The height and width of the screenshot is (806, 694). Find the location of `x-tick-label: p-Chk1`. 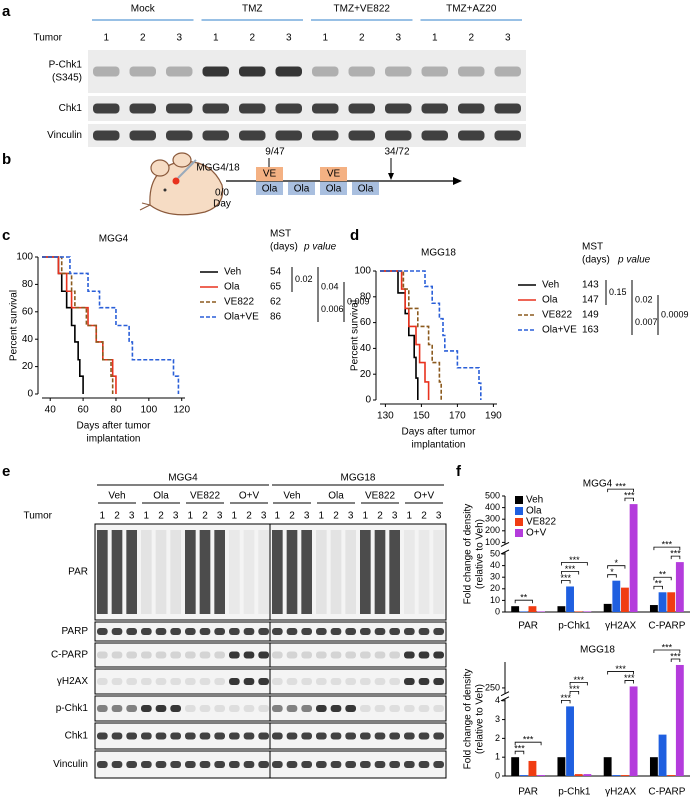

x-tick-label: p-Chk1 is located at coordinates (574, 792).